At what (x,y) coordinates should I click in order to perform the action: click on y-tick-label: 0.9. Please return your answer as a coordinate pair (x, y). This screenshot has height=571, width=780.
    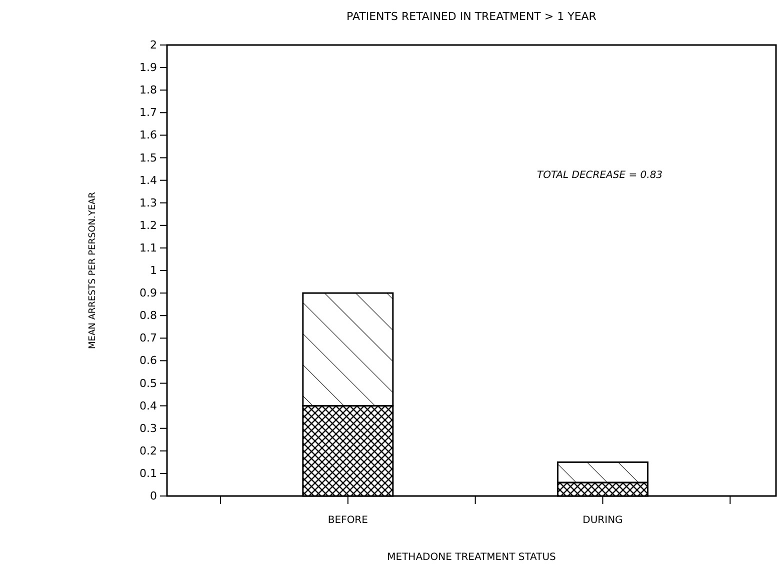
    Looking at the image, I should click on (148, 293).